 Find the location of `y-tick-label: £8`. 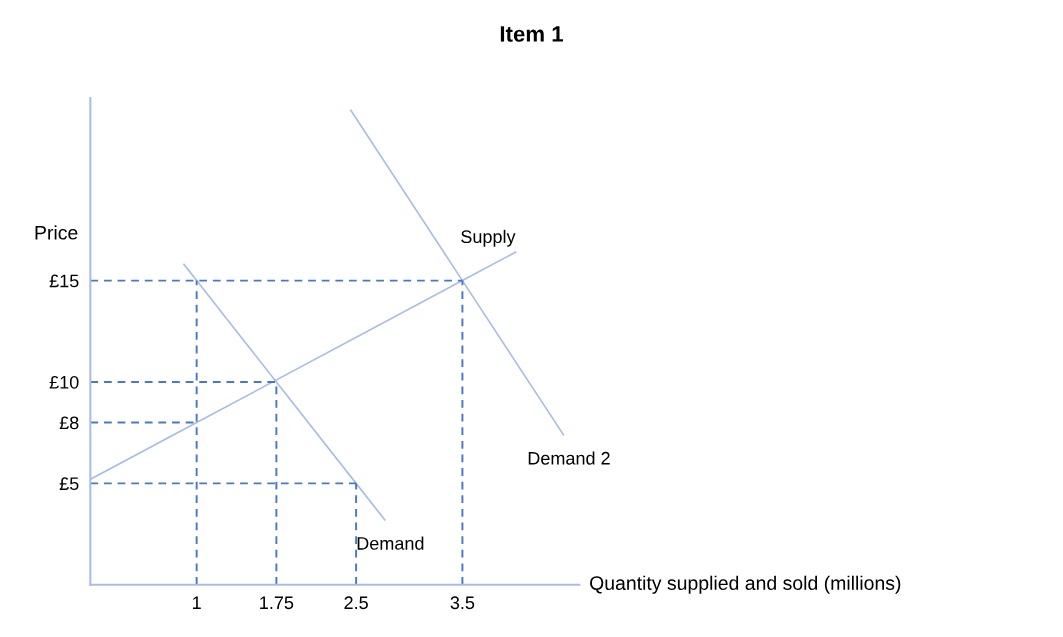

y-tick-label: £8 is located at coordinates (69, 423).